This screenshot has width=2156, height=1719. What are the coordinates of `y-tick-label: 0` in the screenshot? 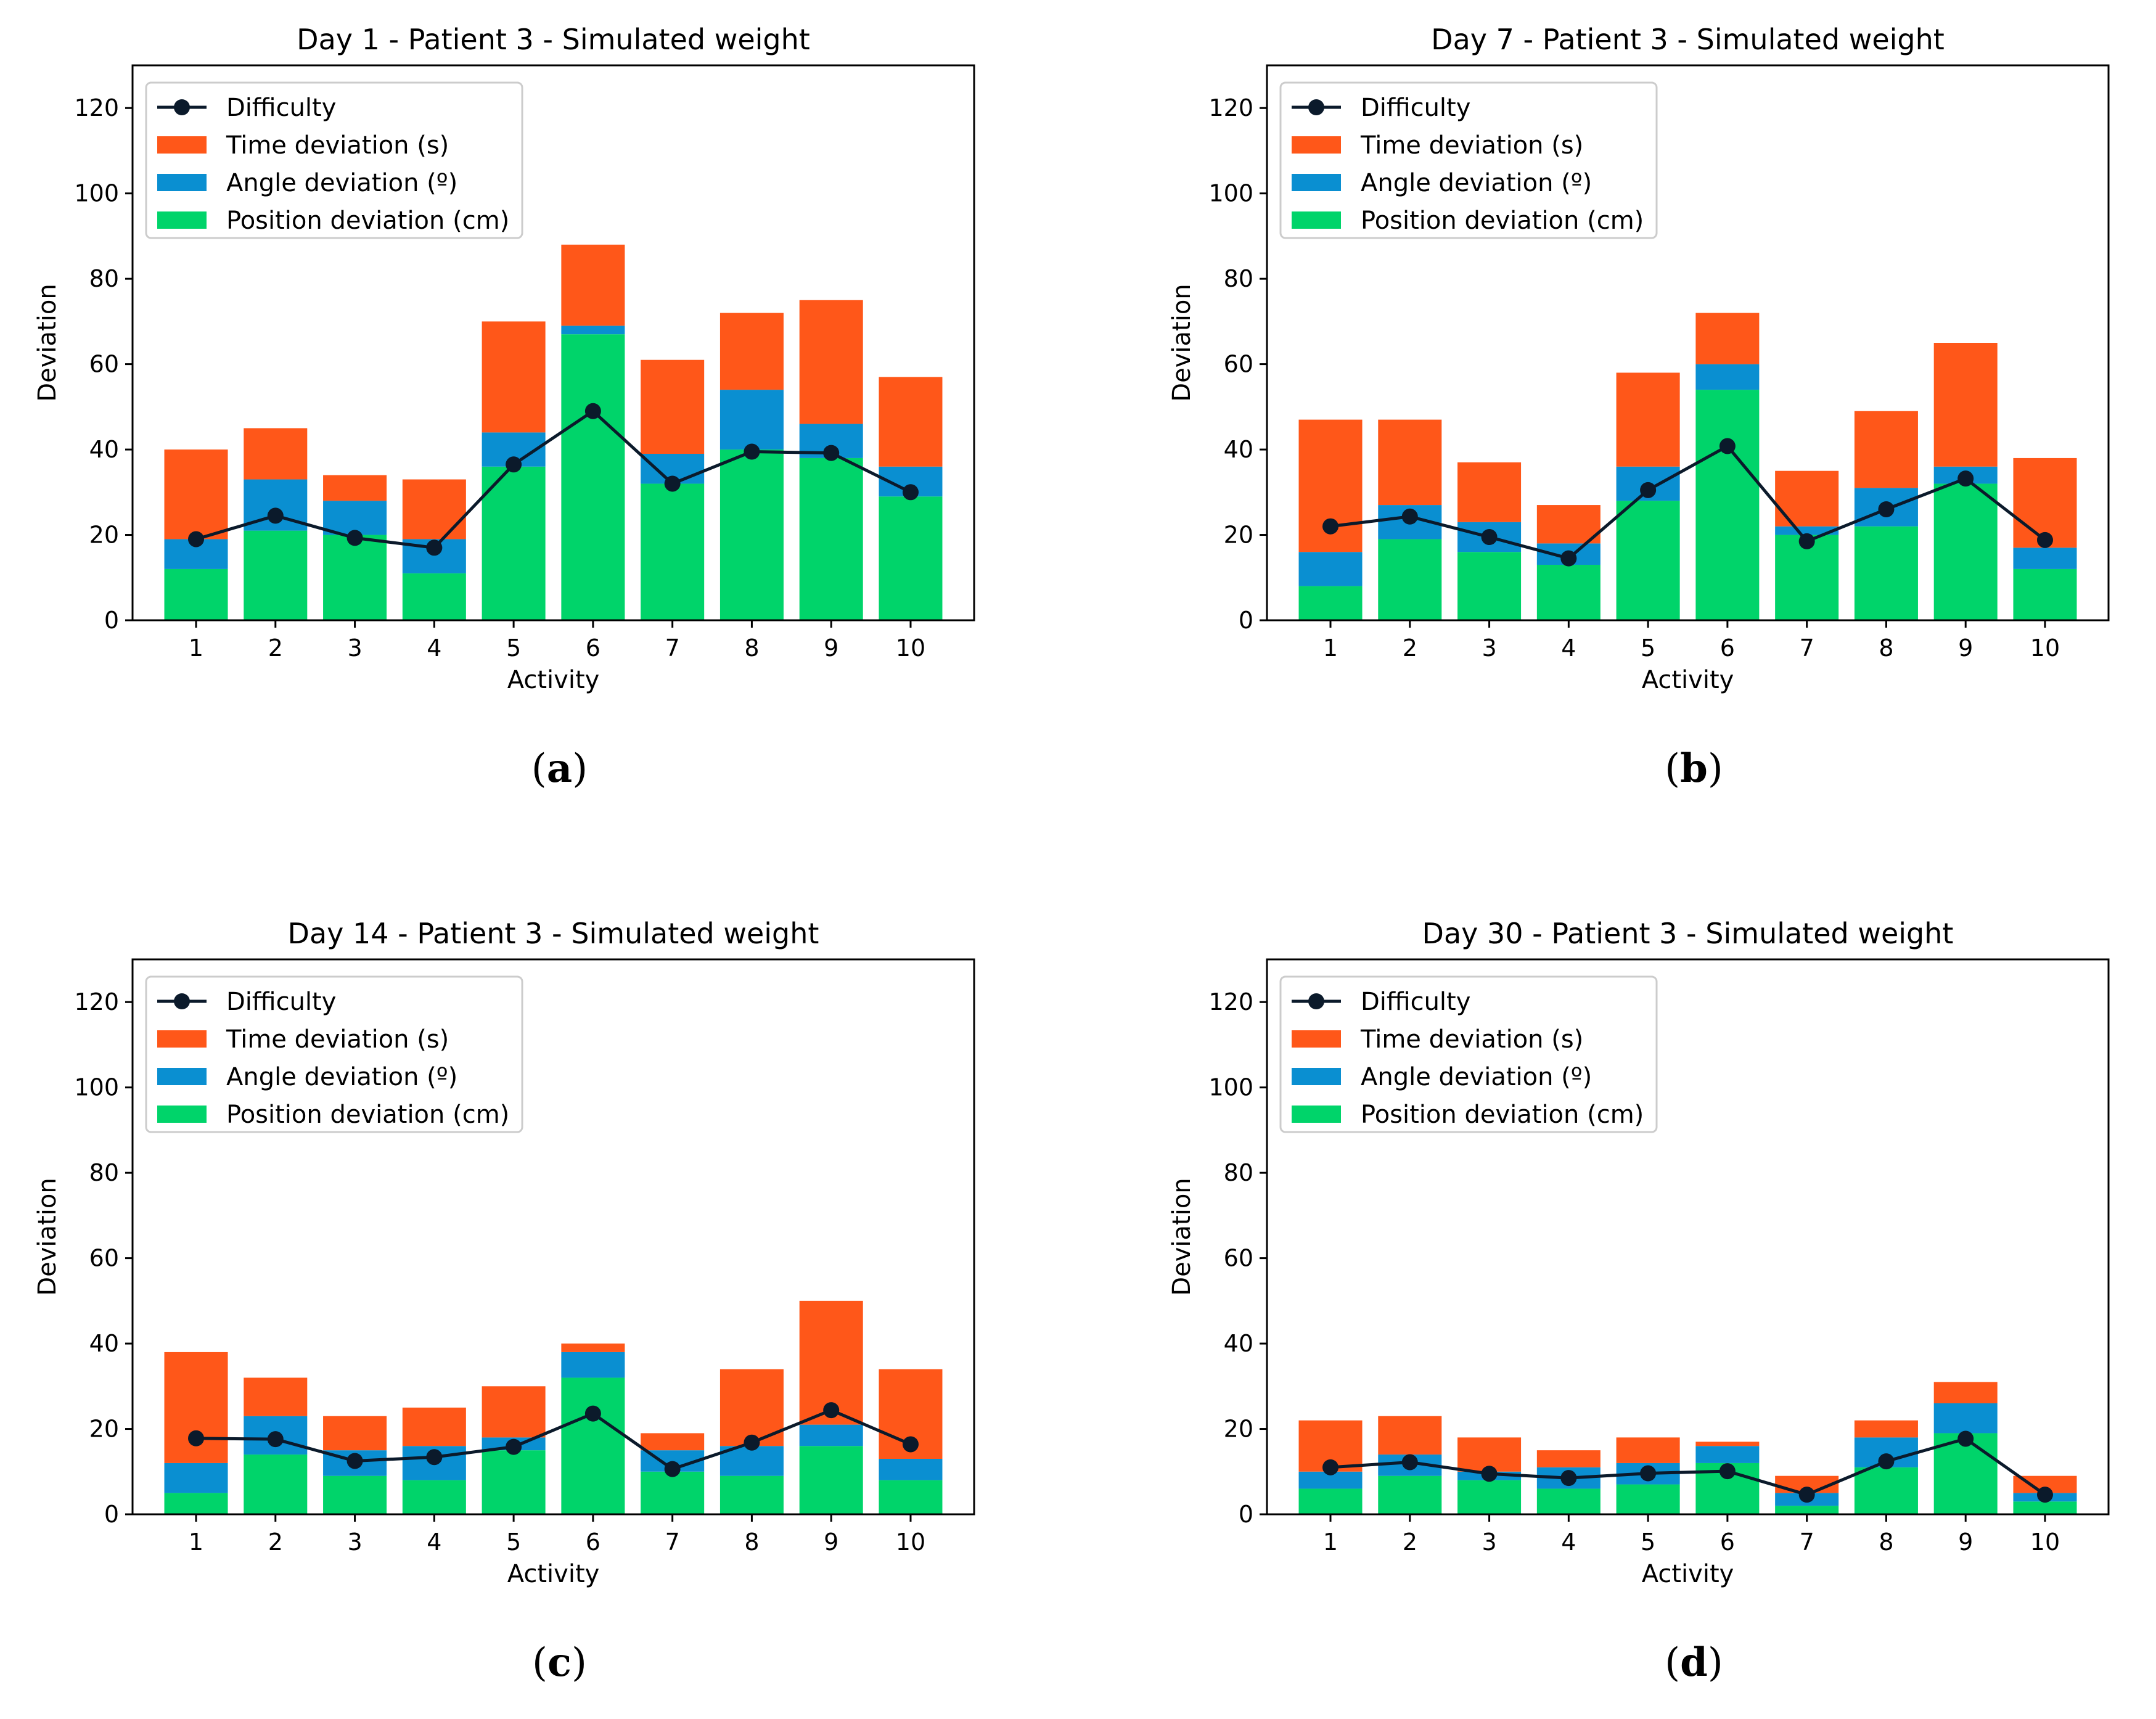 It's located at (112, 1514).